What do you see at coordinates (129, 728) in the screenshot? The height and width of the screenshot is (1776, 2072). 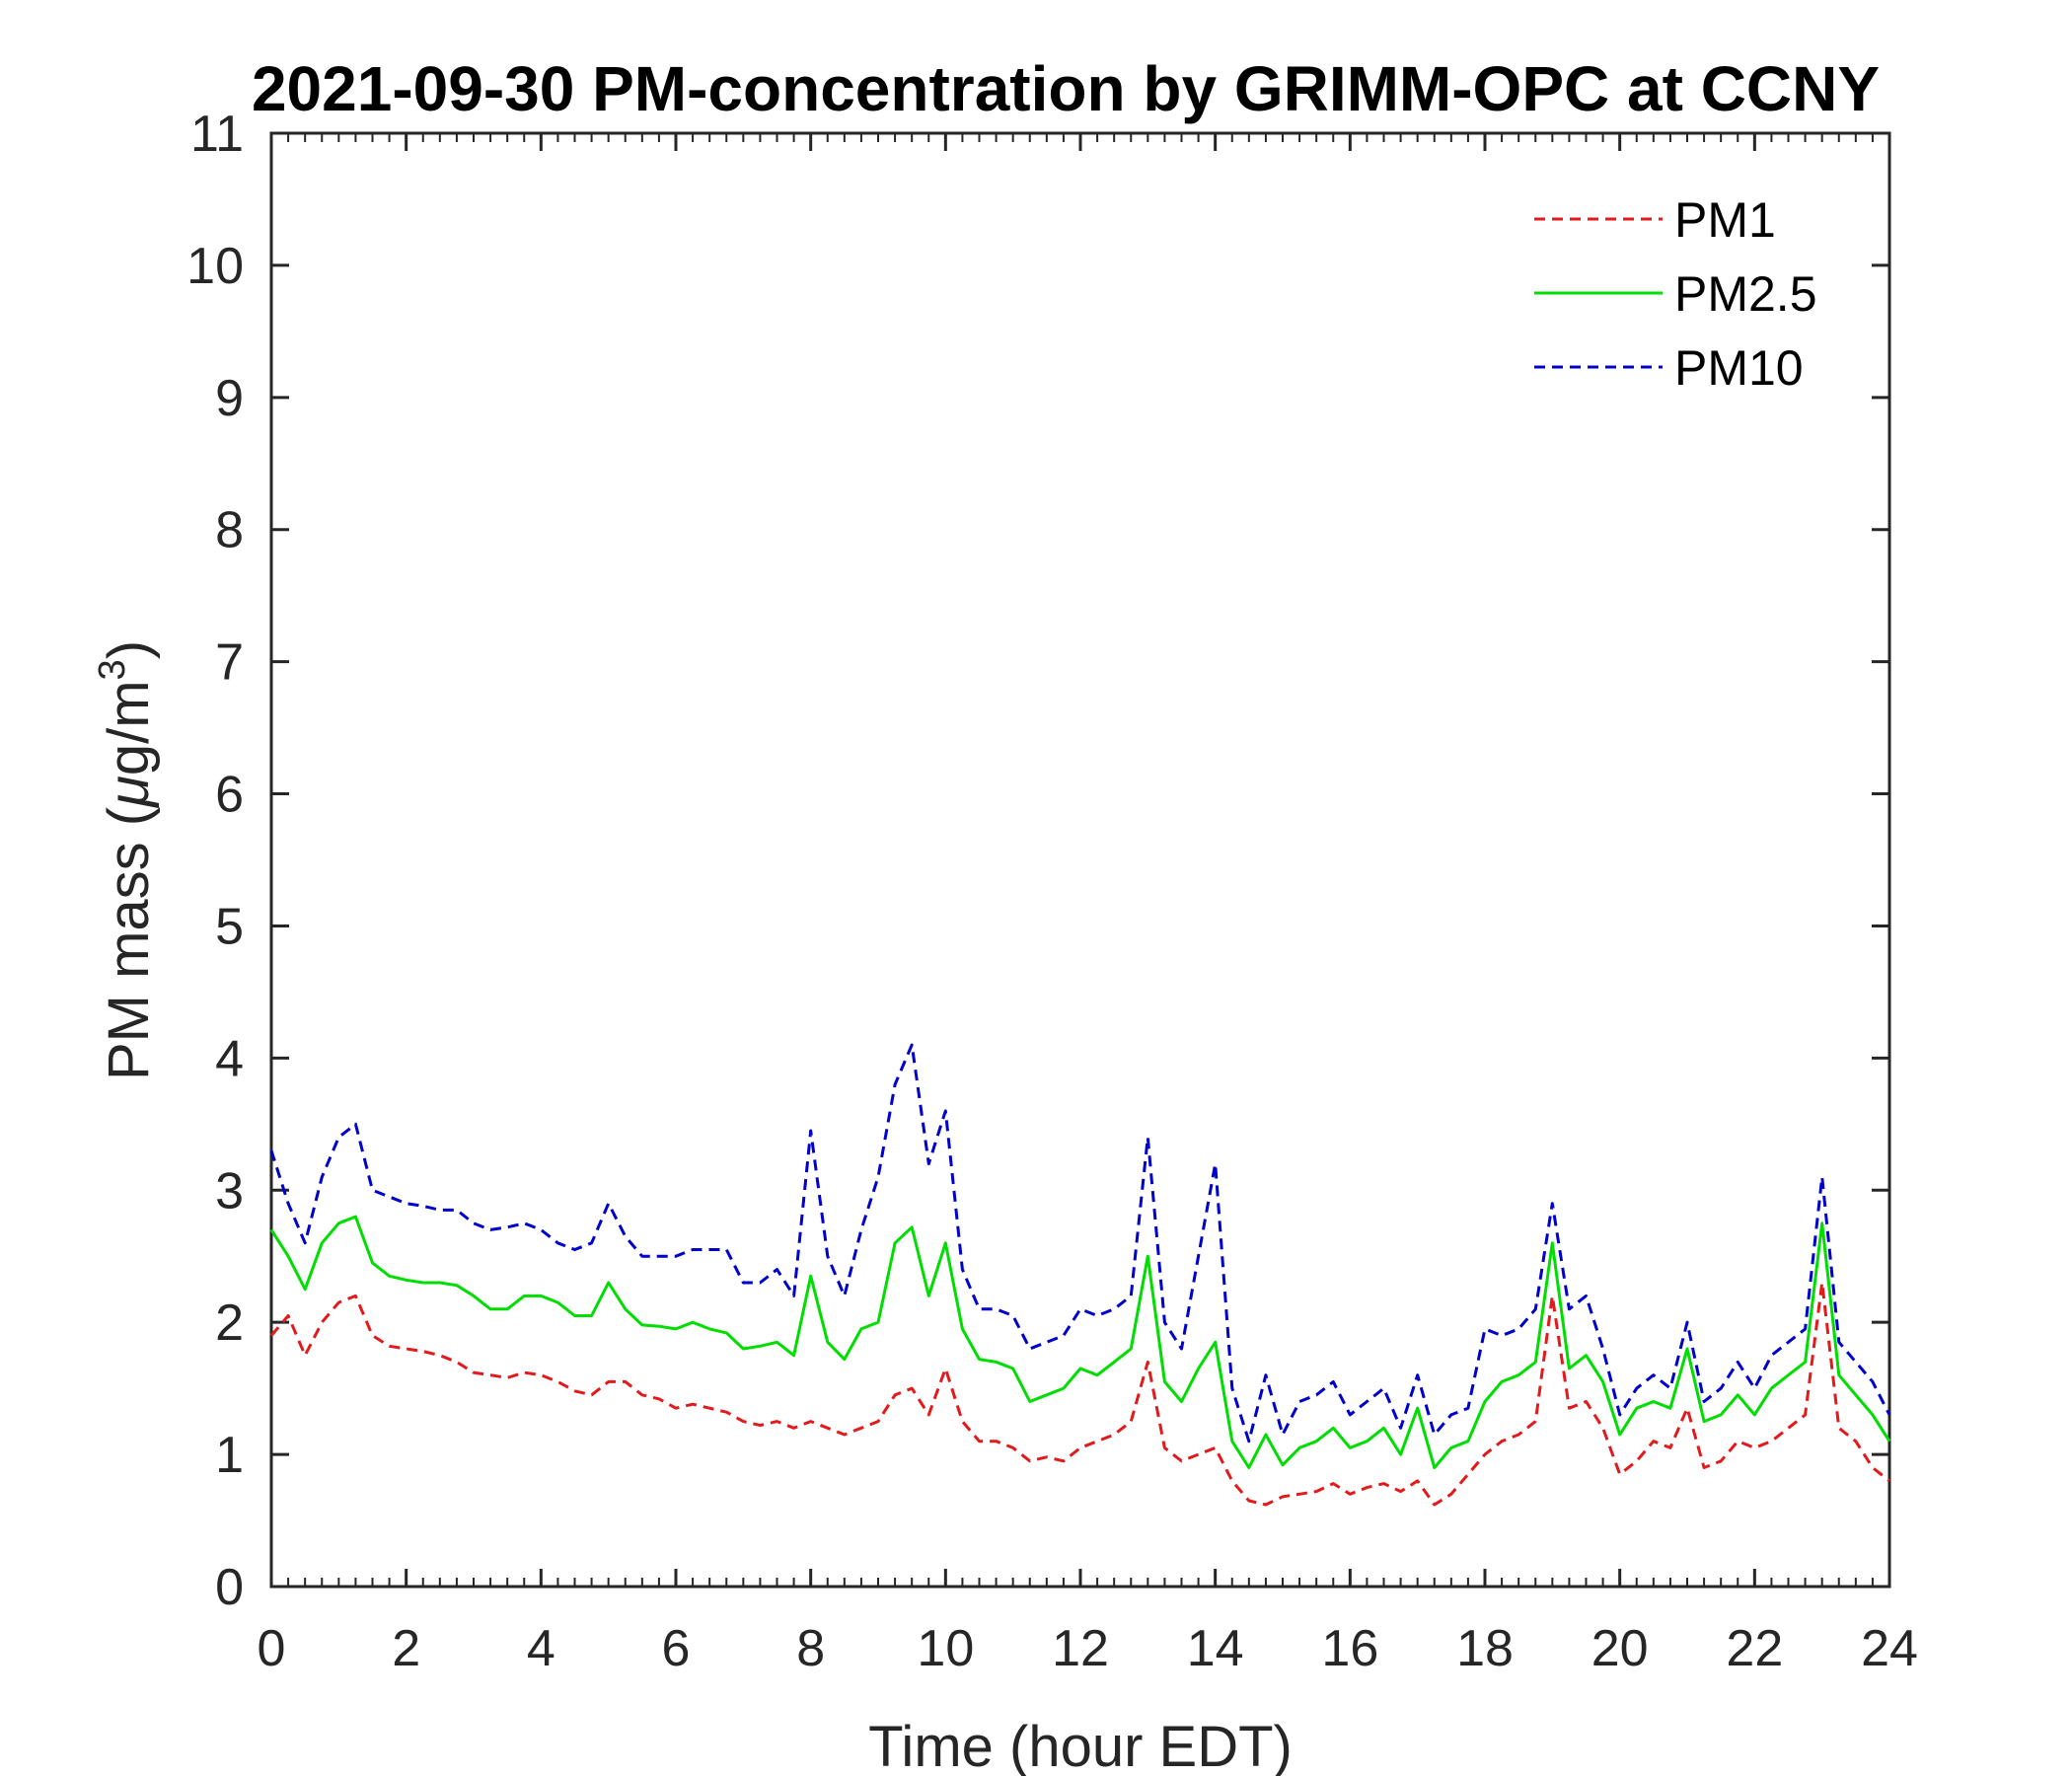 I see `y-axis-label-unit: g/m` at bounding box center [129, 728].